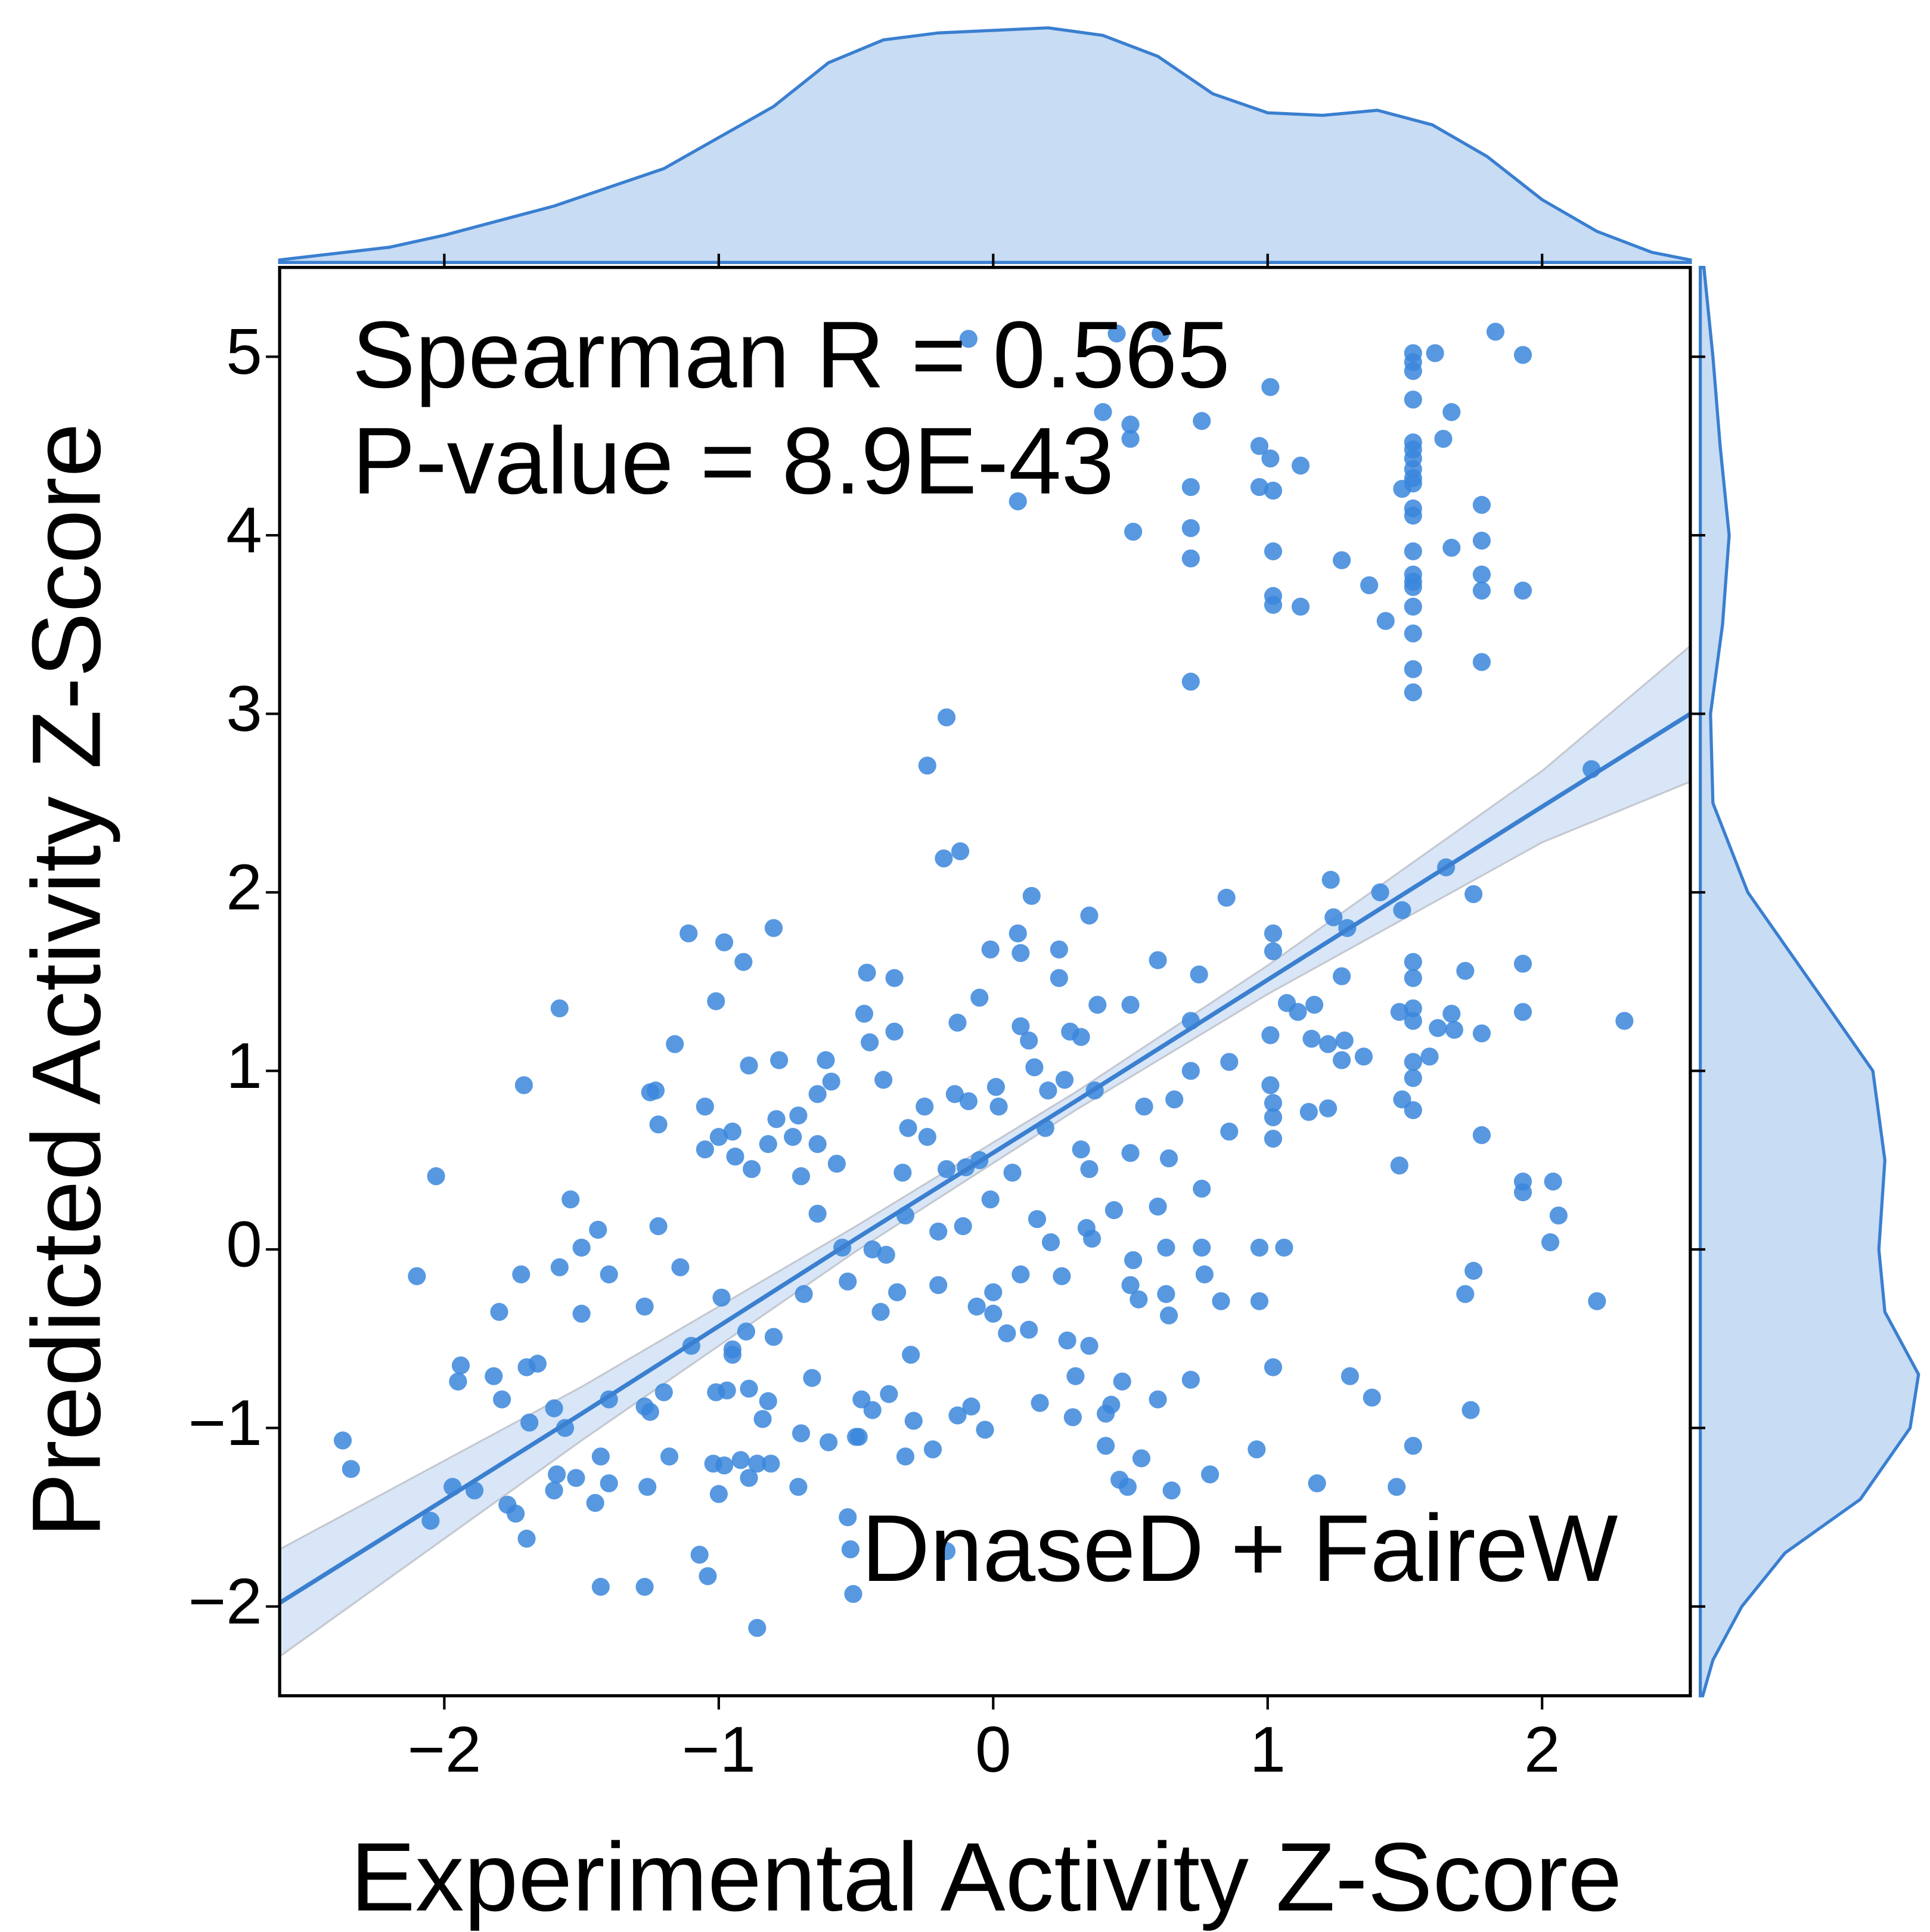 The height and width of the screenshot is (1932, 1930). Describe the element at coordinates (719, 1749) in the screenshot. I see `x-tick-label: −1` at that location.